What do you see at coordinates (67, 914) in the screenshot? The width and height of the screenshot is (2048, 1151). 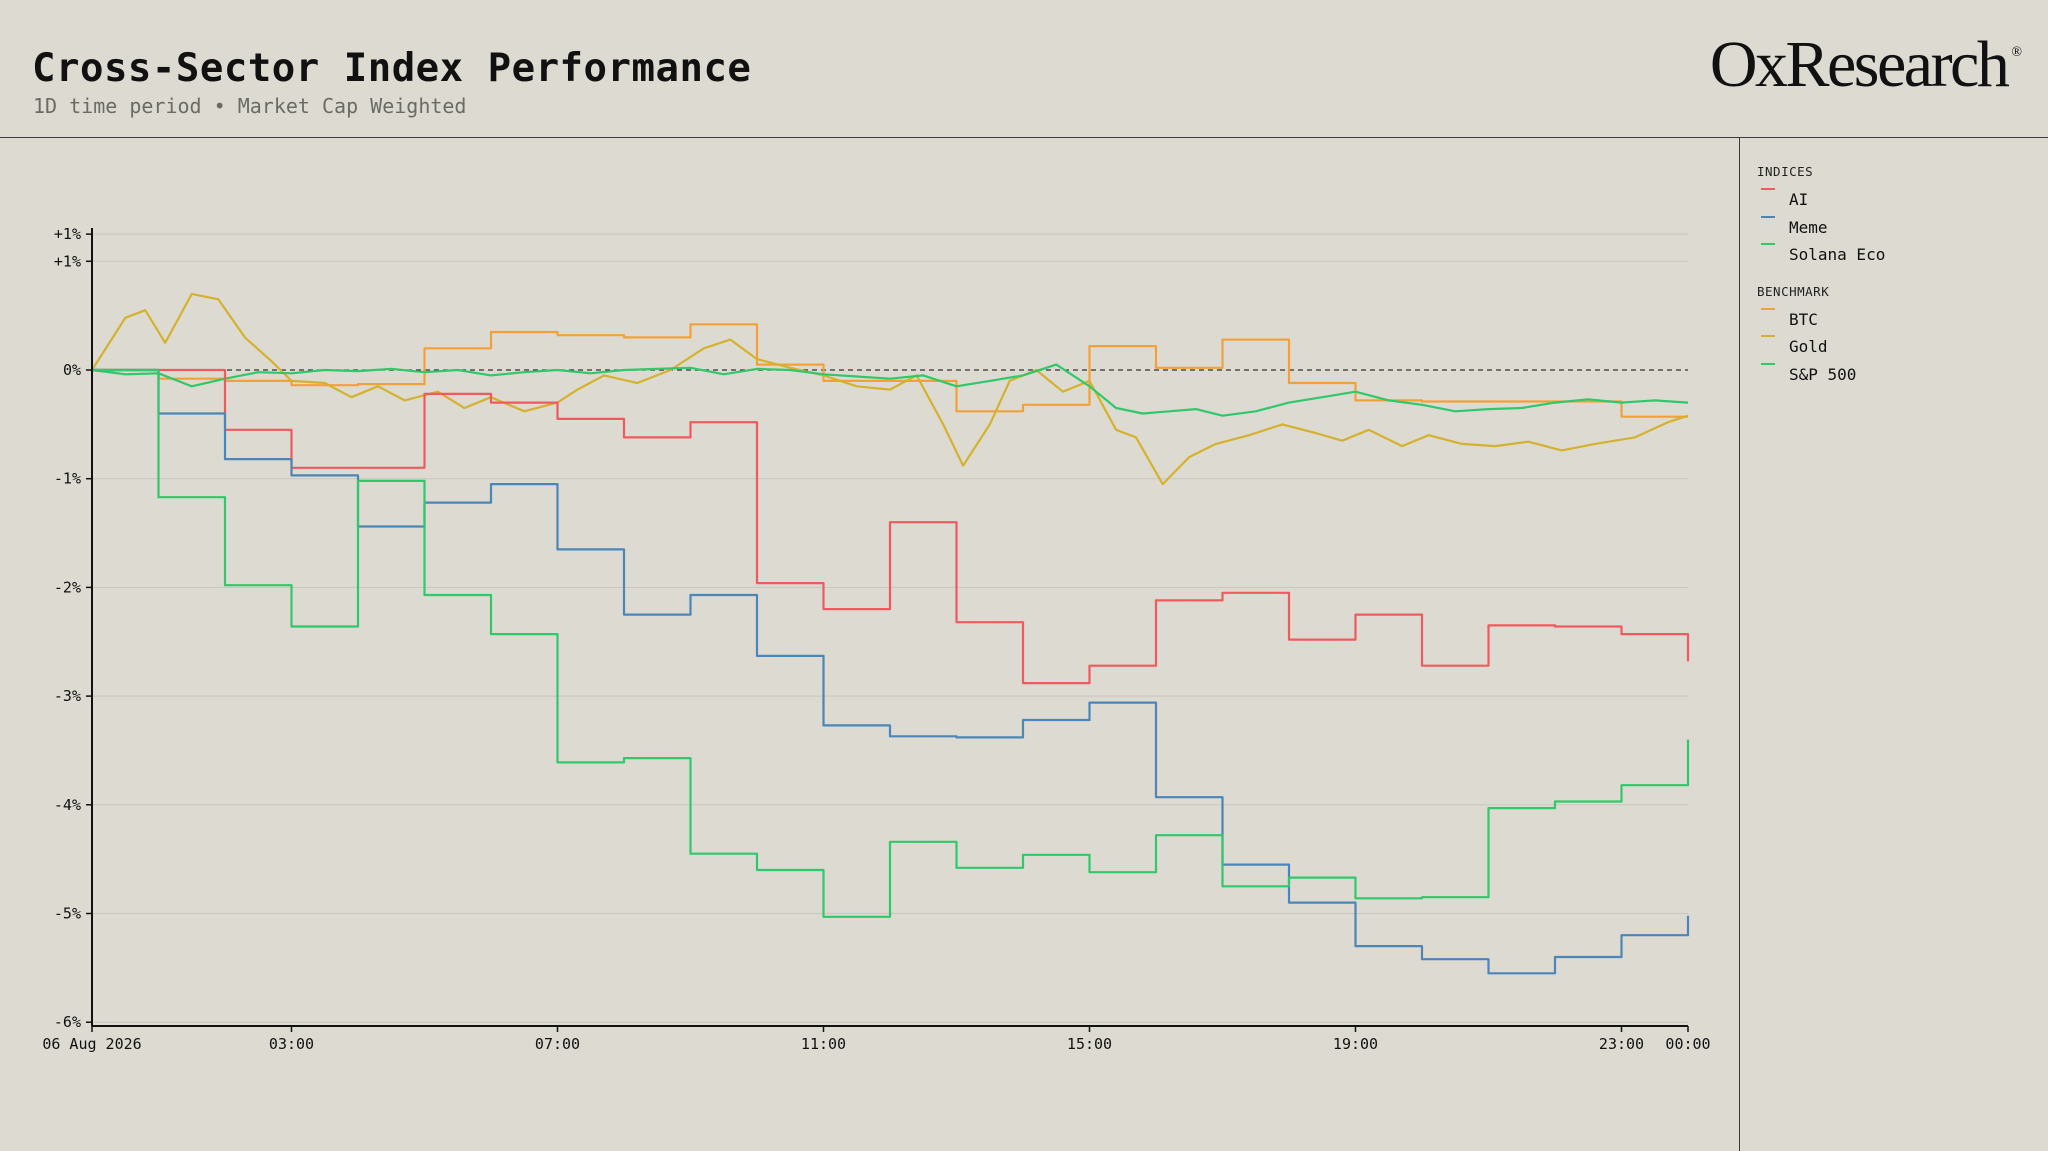 I see `y-tick-label: -5%` at bounding box center [67, 914].